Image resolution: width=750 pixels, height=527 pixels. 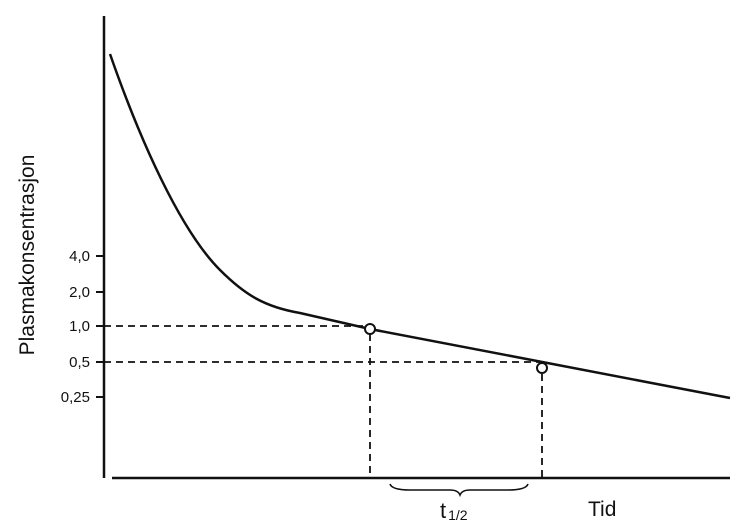 What do you see at coordinates (79, 292) in the screenshot?
I see `y-tick-label-2: 2,0` at bounding box center [79, 292].